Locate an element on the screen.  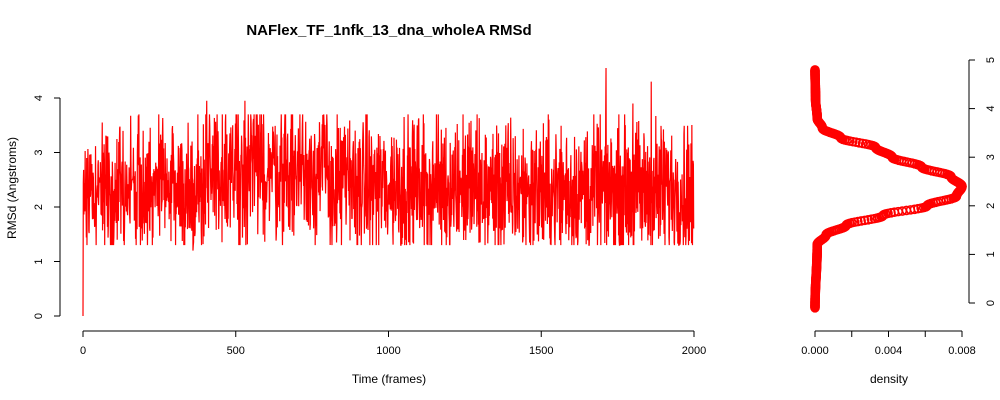
density-x-axis-label: density is located at coordinates (889, 379).